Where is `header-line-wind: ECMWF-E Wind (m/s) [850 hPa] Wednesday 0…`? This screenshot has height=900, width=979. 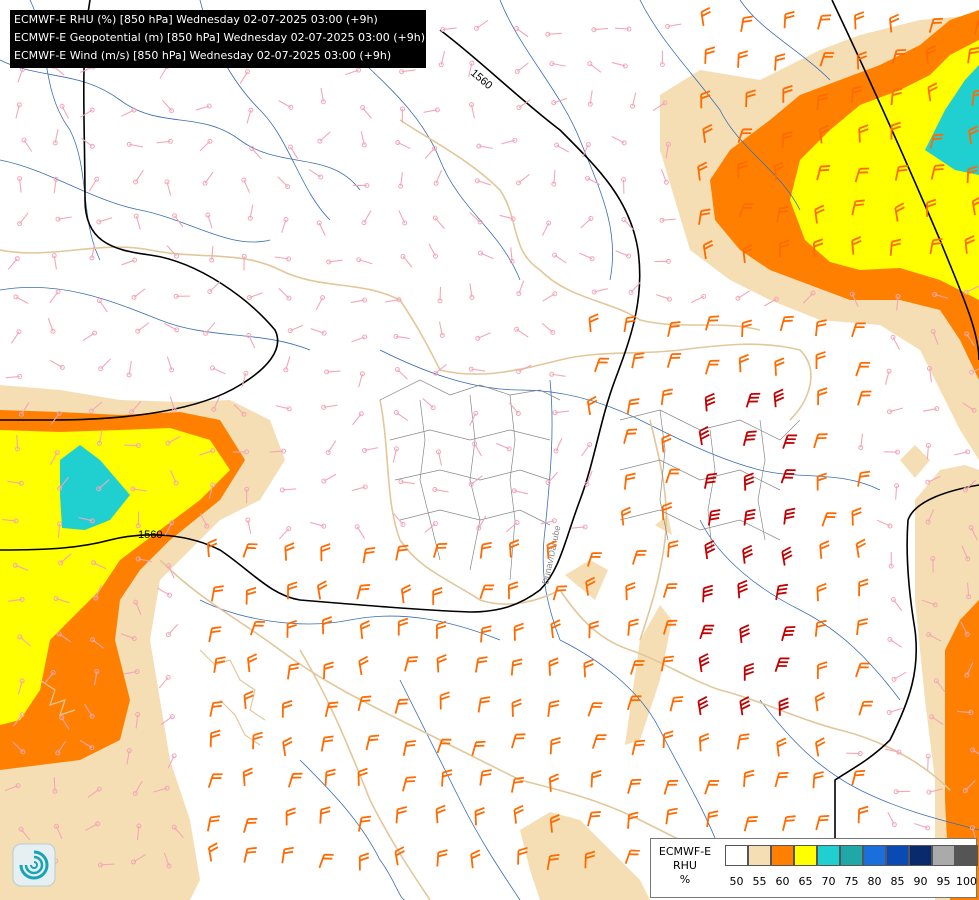 header-line-wind: ECMWF-E Wind (m/s) [850 hPa] Wednesday 0… is located at coordinates (203, 55).